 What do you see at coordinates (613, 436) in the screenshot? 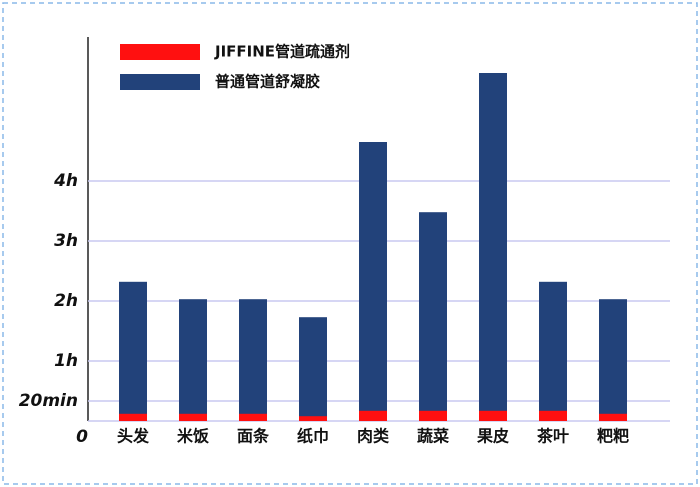
I see `x-tick-label: 粑粑` at bounding box center [613, 436].